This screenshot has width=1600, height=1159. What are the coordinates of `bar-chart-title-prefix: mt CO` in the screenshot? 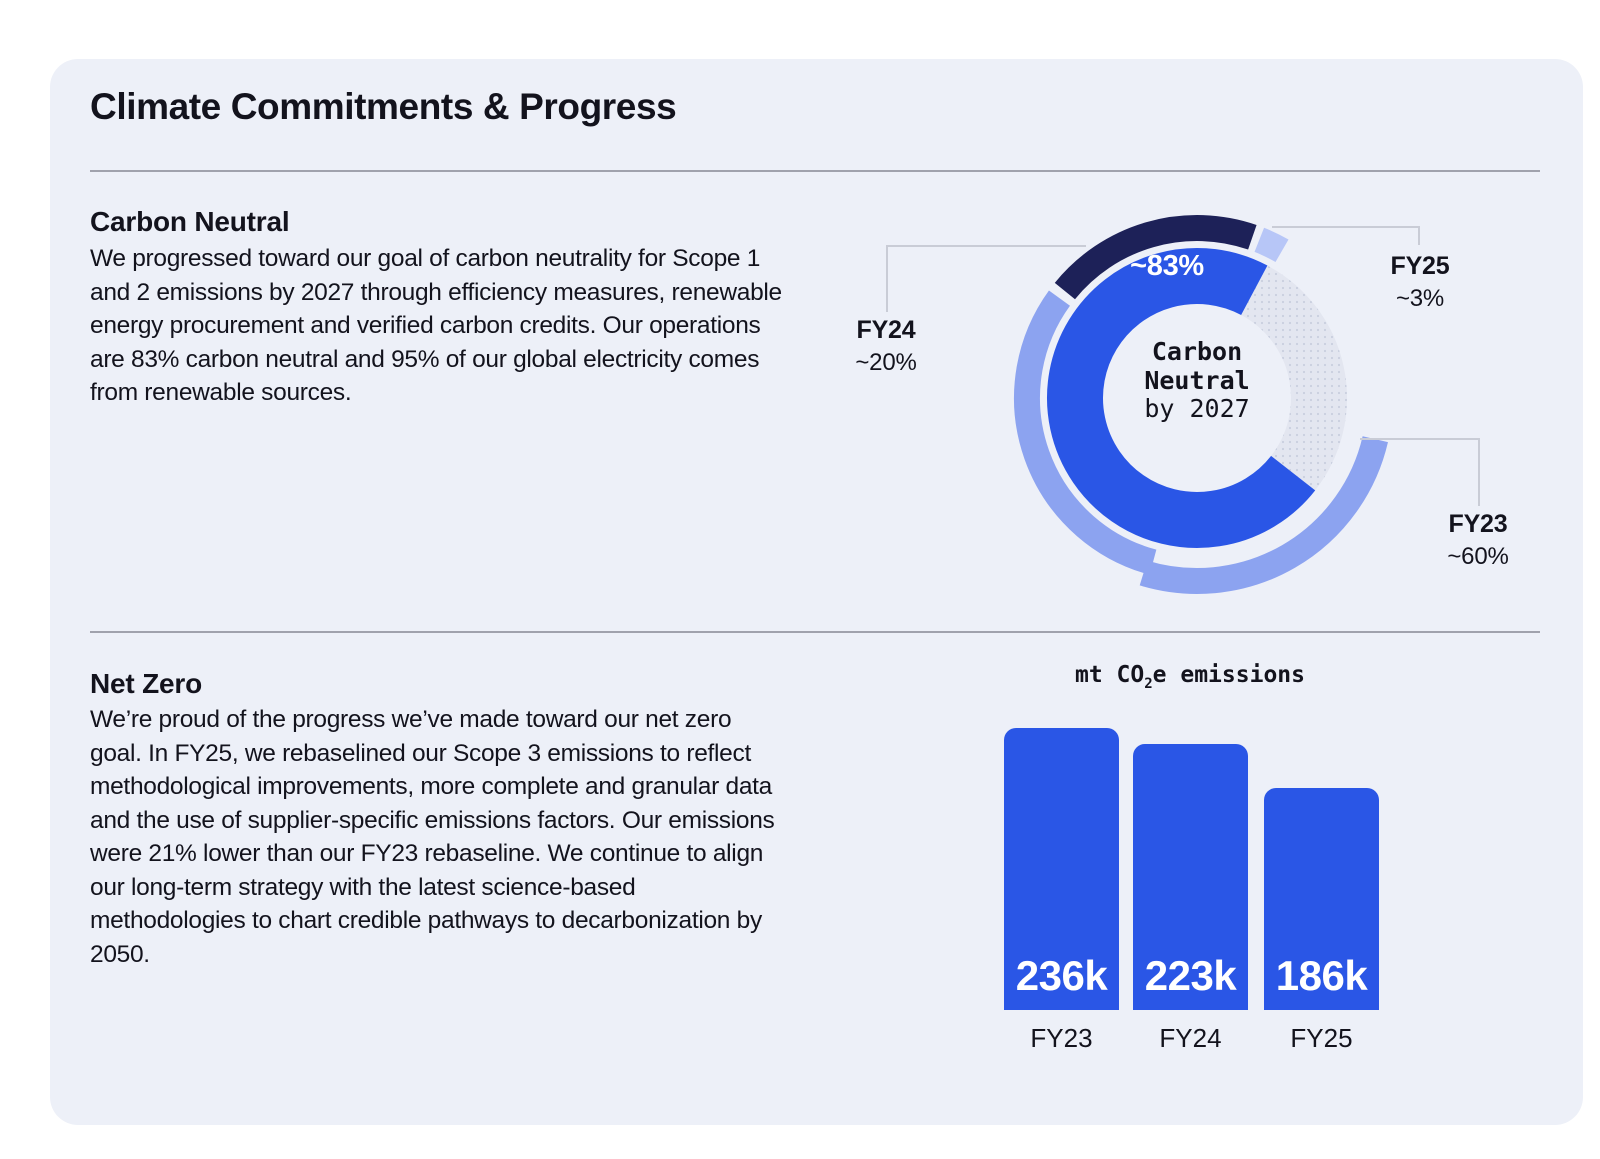 It's located at (1109, 675).